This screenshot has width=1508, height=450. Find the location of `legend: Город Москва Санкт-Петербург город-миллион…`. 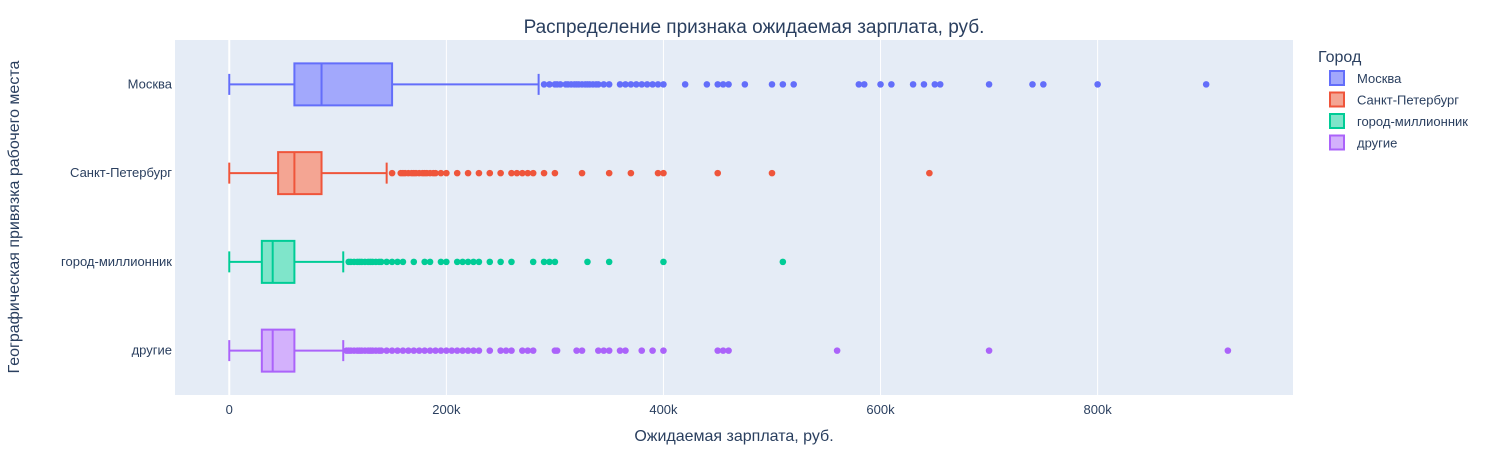

legend: Город Москва Санкт-Петербург город-миллион… is located at coordinates (1393, 100).